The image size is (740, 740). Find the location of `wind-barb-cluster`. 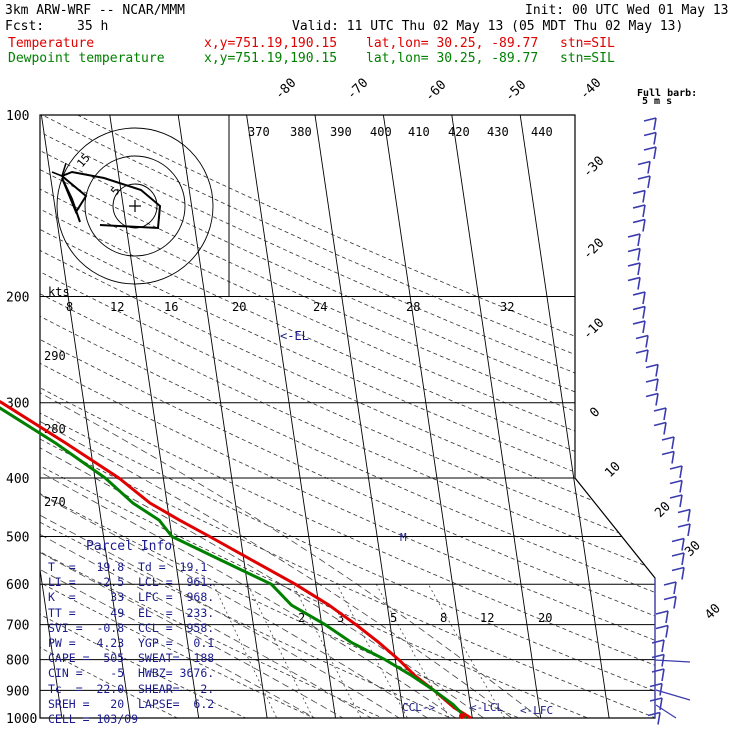

wind-barb-cluster is located at coordinates (672, 648).